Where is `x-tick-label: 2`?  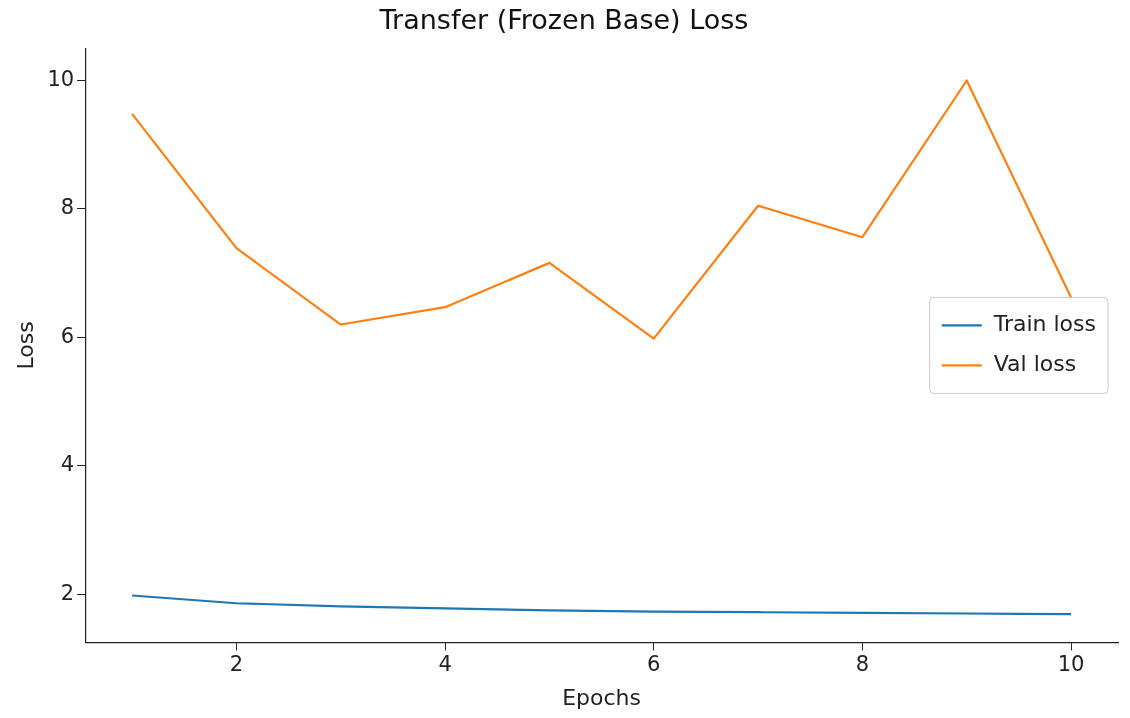 x-tick-label: 2 is located at coordinates (236, 664).